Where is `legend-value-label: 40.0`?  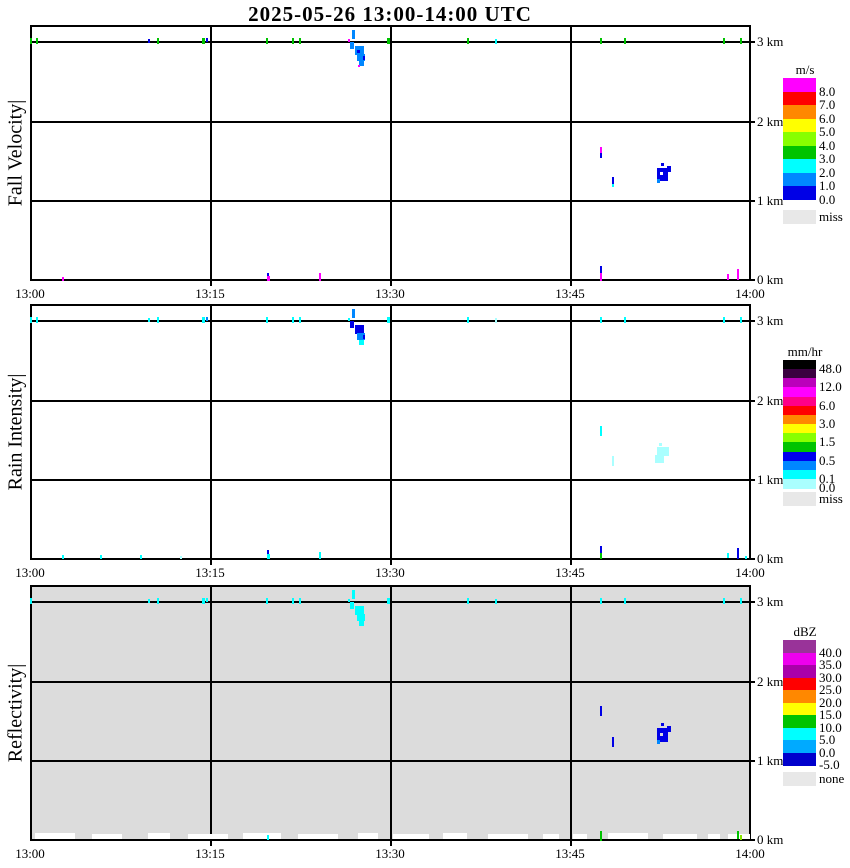
legend-value-label: 40.0 is located at coordinates (830, 652).